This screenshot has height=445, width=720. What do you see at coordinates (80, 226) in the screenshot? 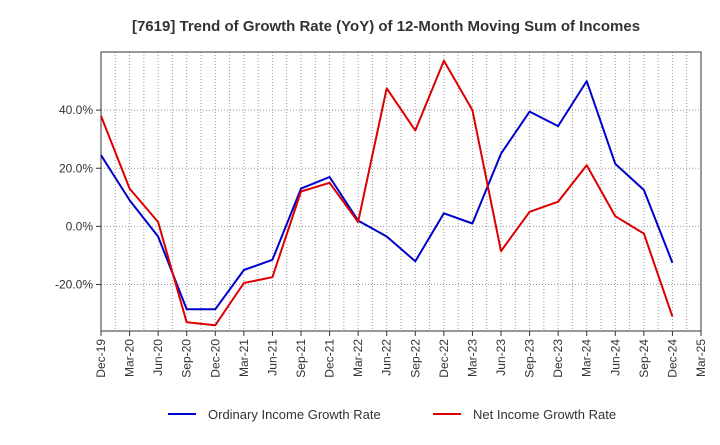
I see `y-tick-label: 0.0%` at bounding box center [80, 226].